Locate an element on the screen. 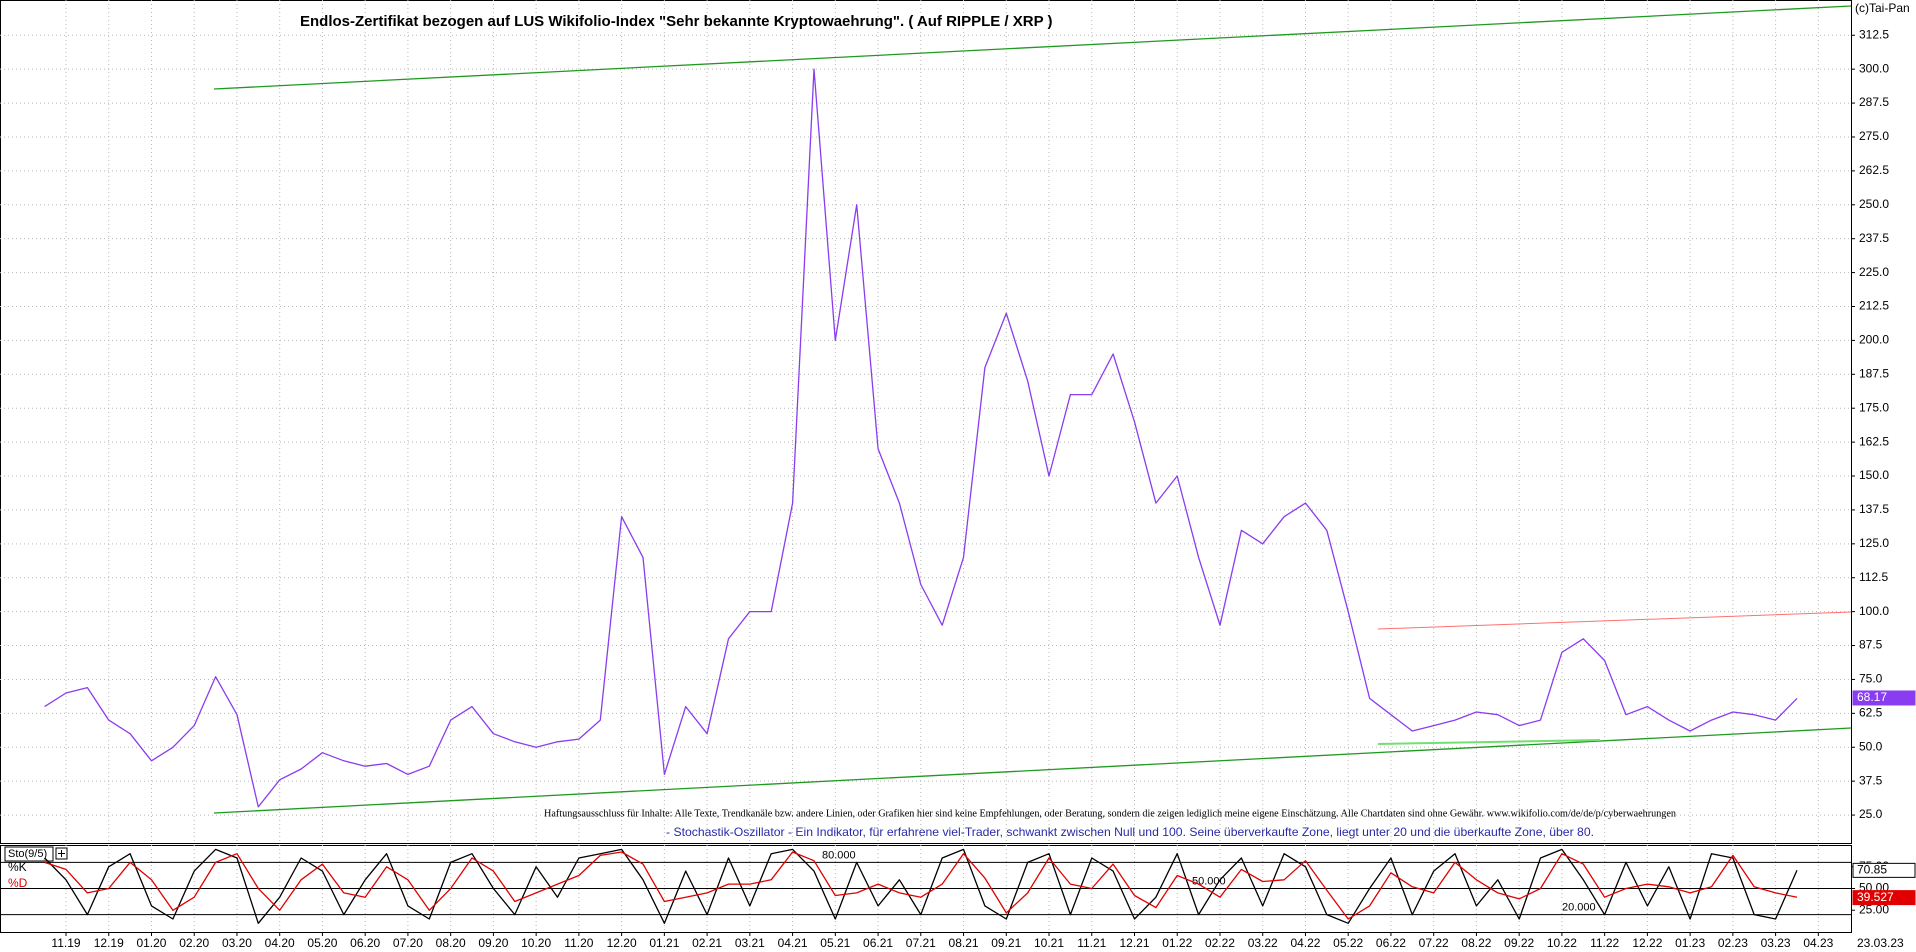  y-tick-label: 300.0 is located at coordinates (1874, 68).